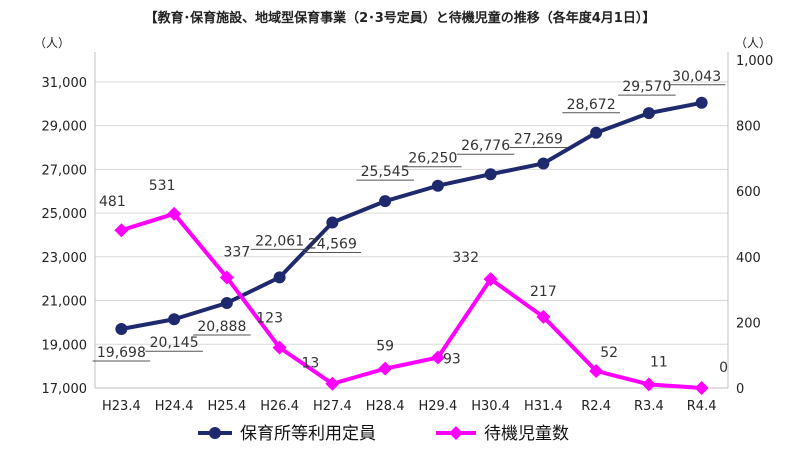  Describe the element at coordinates (452, 359) in the screenshot. I see `waiting-data-label: 93` at that location.